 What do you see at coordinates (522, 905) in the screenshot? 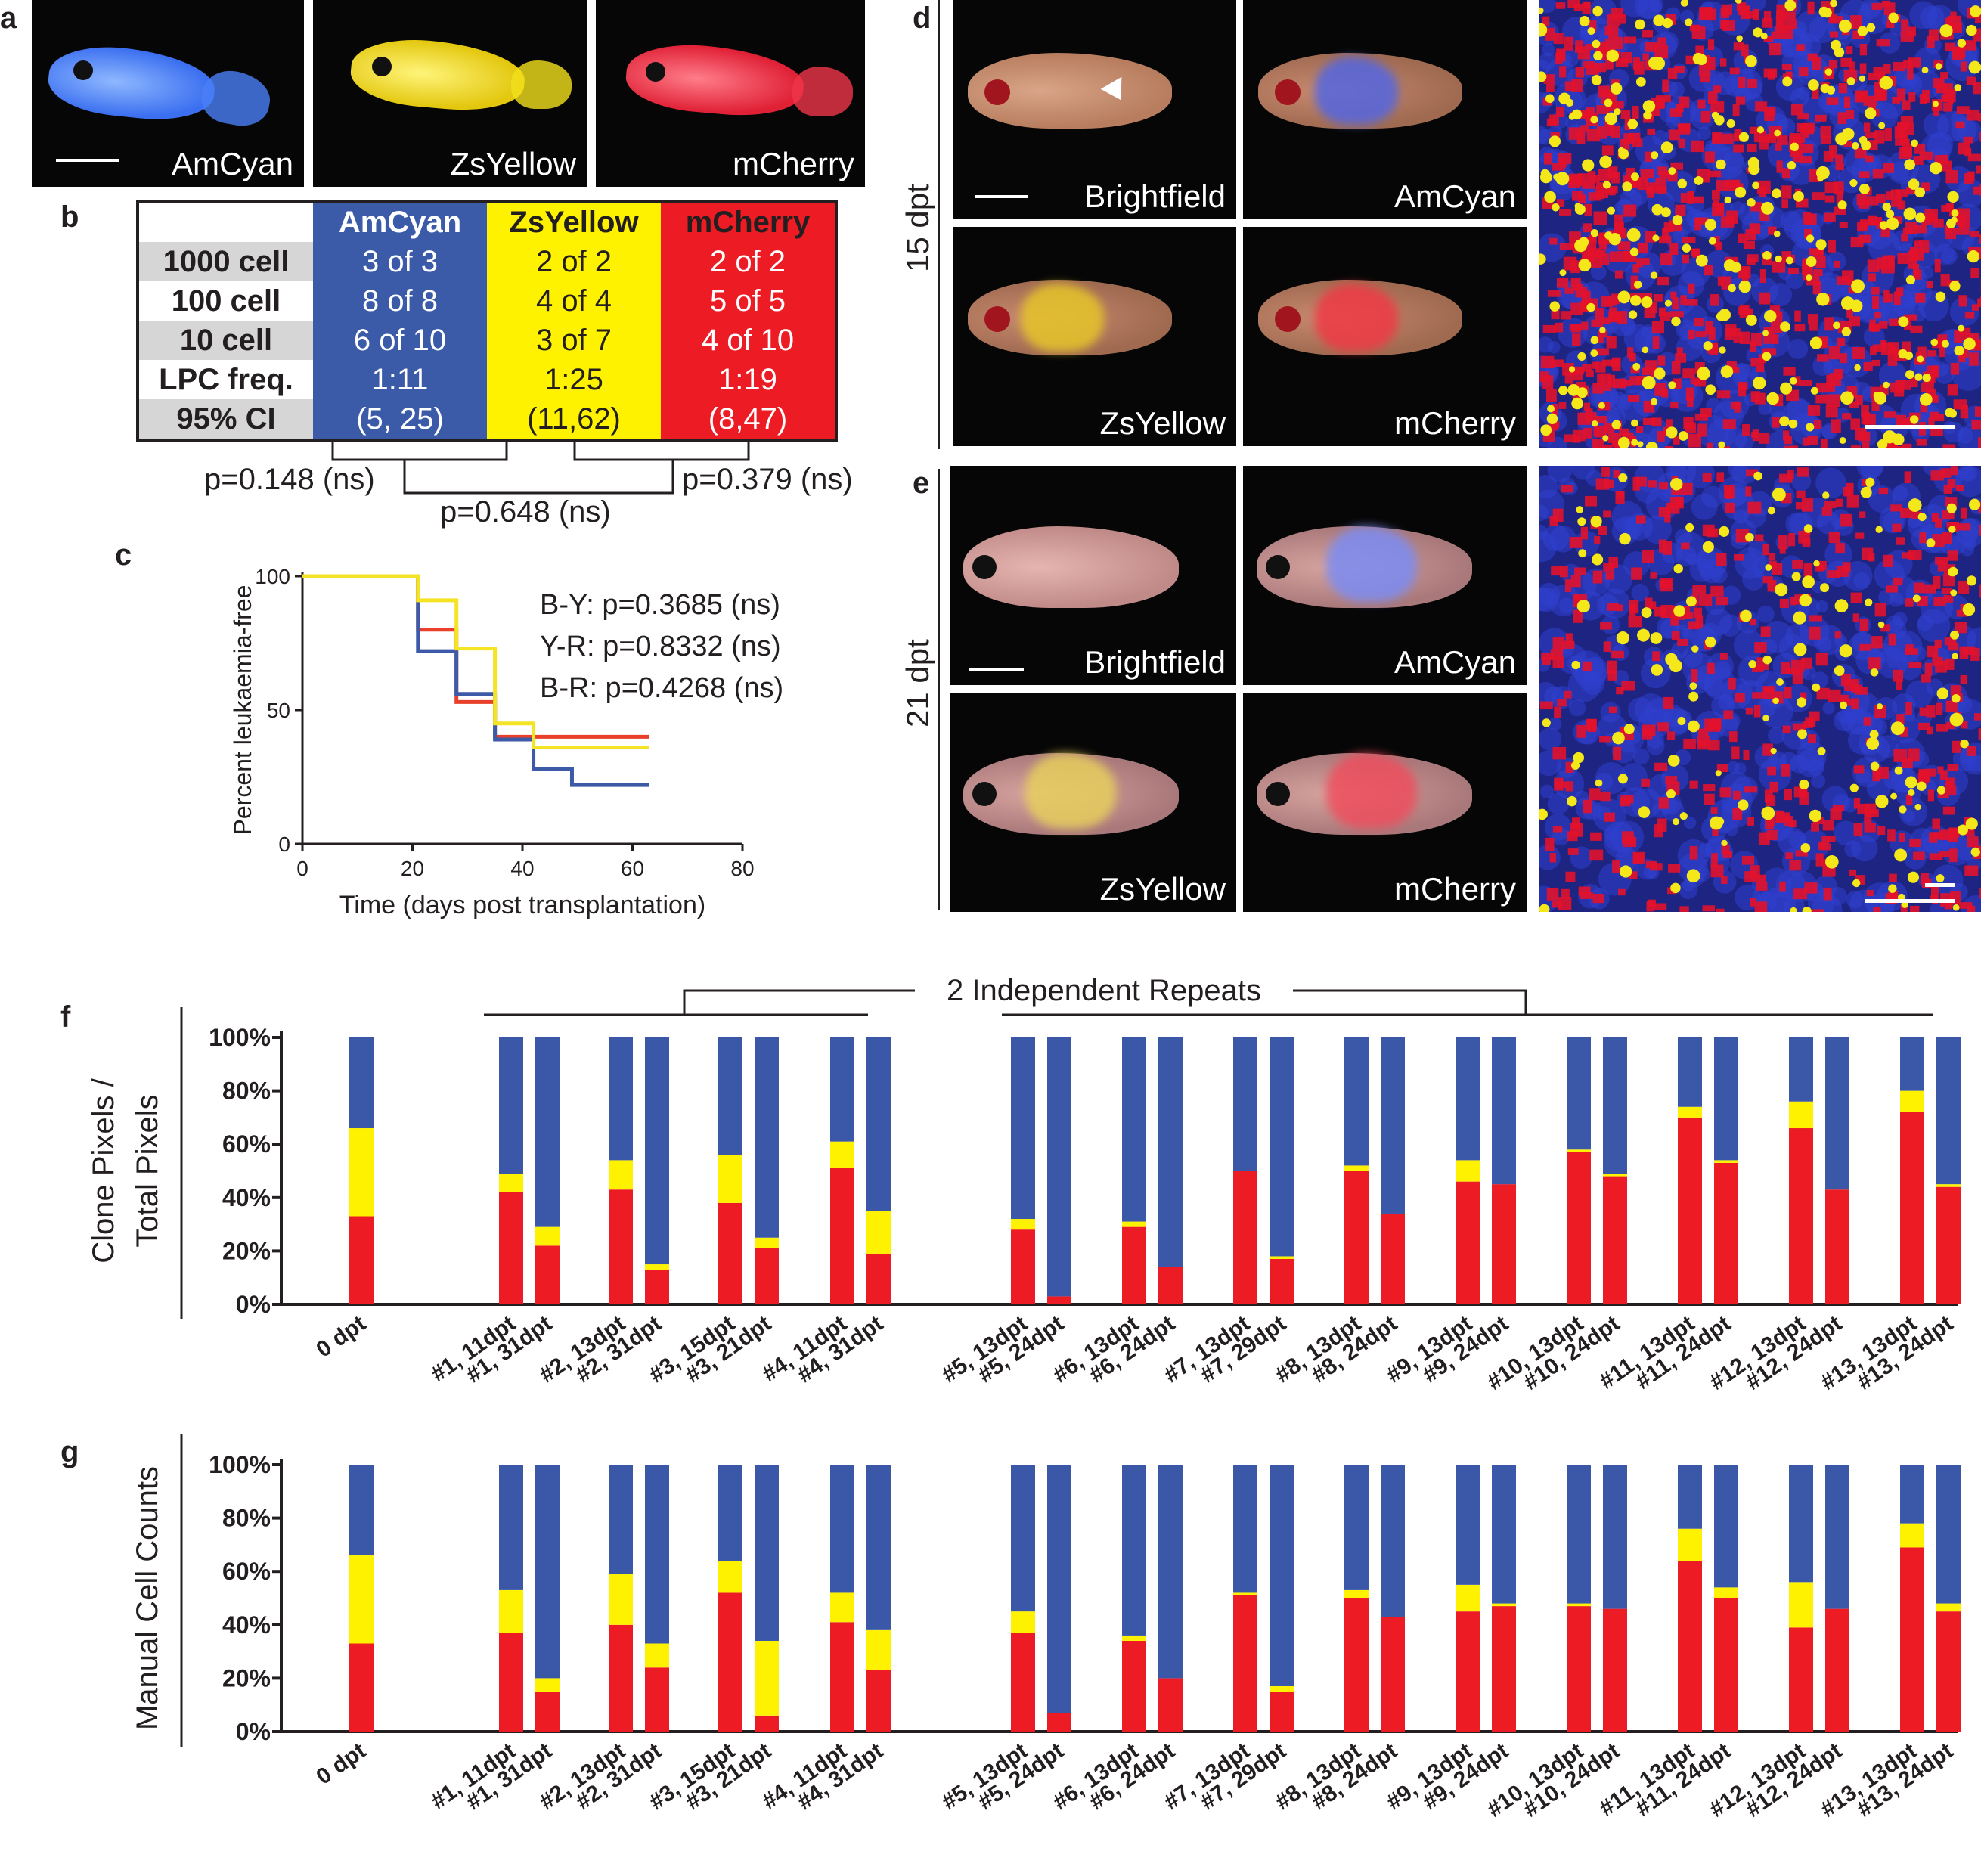
I see `x-axis-label: Time (days post transplantation)` at bounding box center [522, 905].